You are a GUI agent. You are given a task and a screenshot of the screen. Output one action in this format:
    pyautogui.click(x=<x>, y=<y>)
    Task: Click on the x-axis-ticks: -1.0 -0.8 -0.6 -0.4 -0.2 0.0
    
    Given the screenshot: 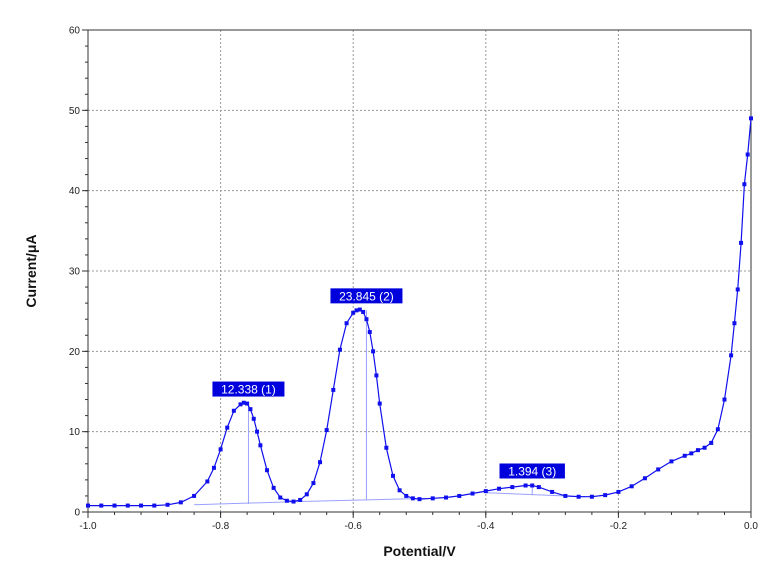 What is the action you would take?
    pyautogui.click(x=418, y=522)
    